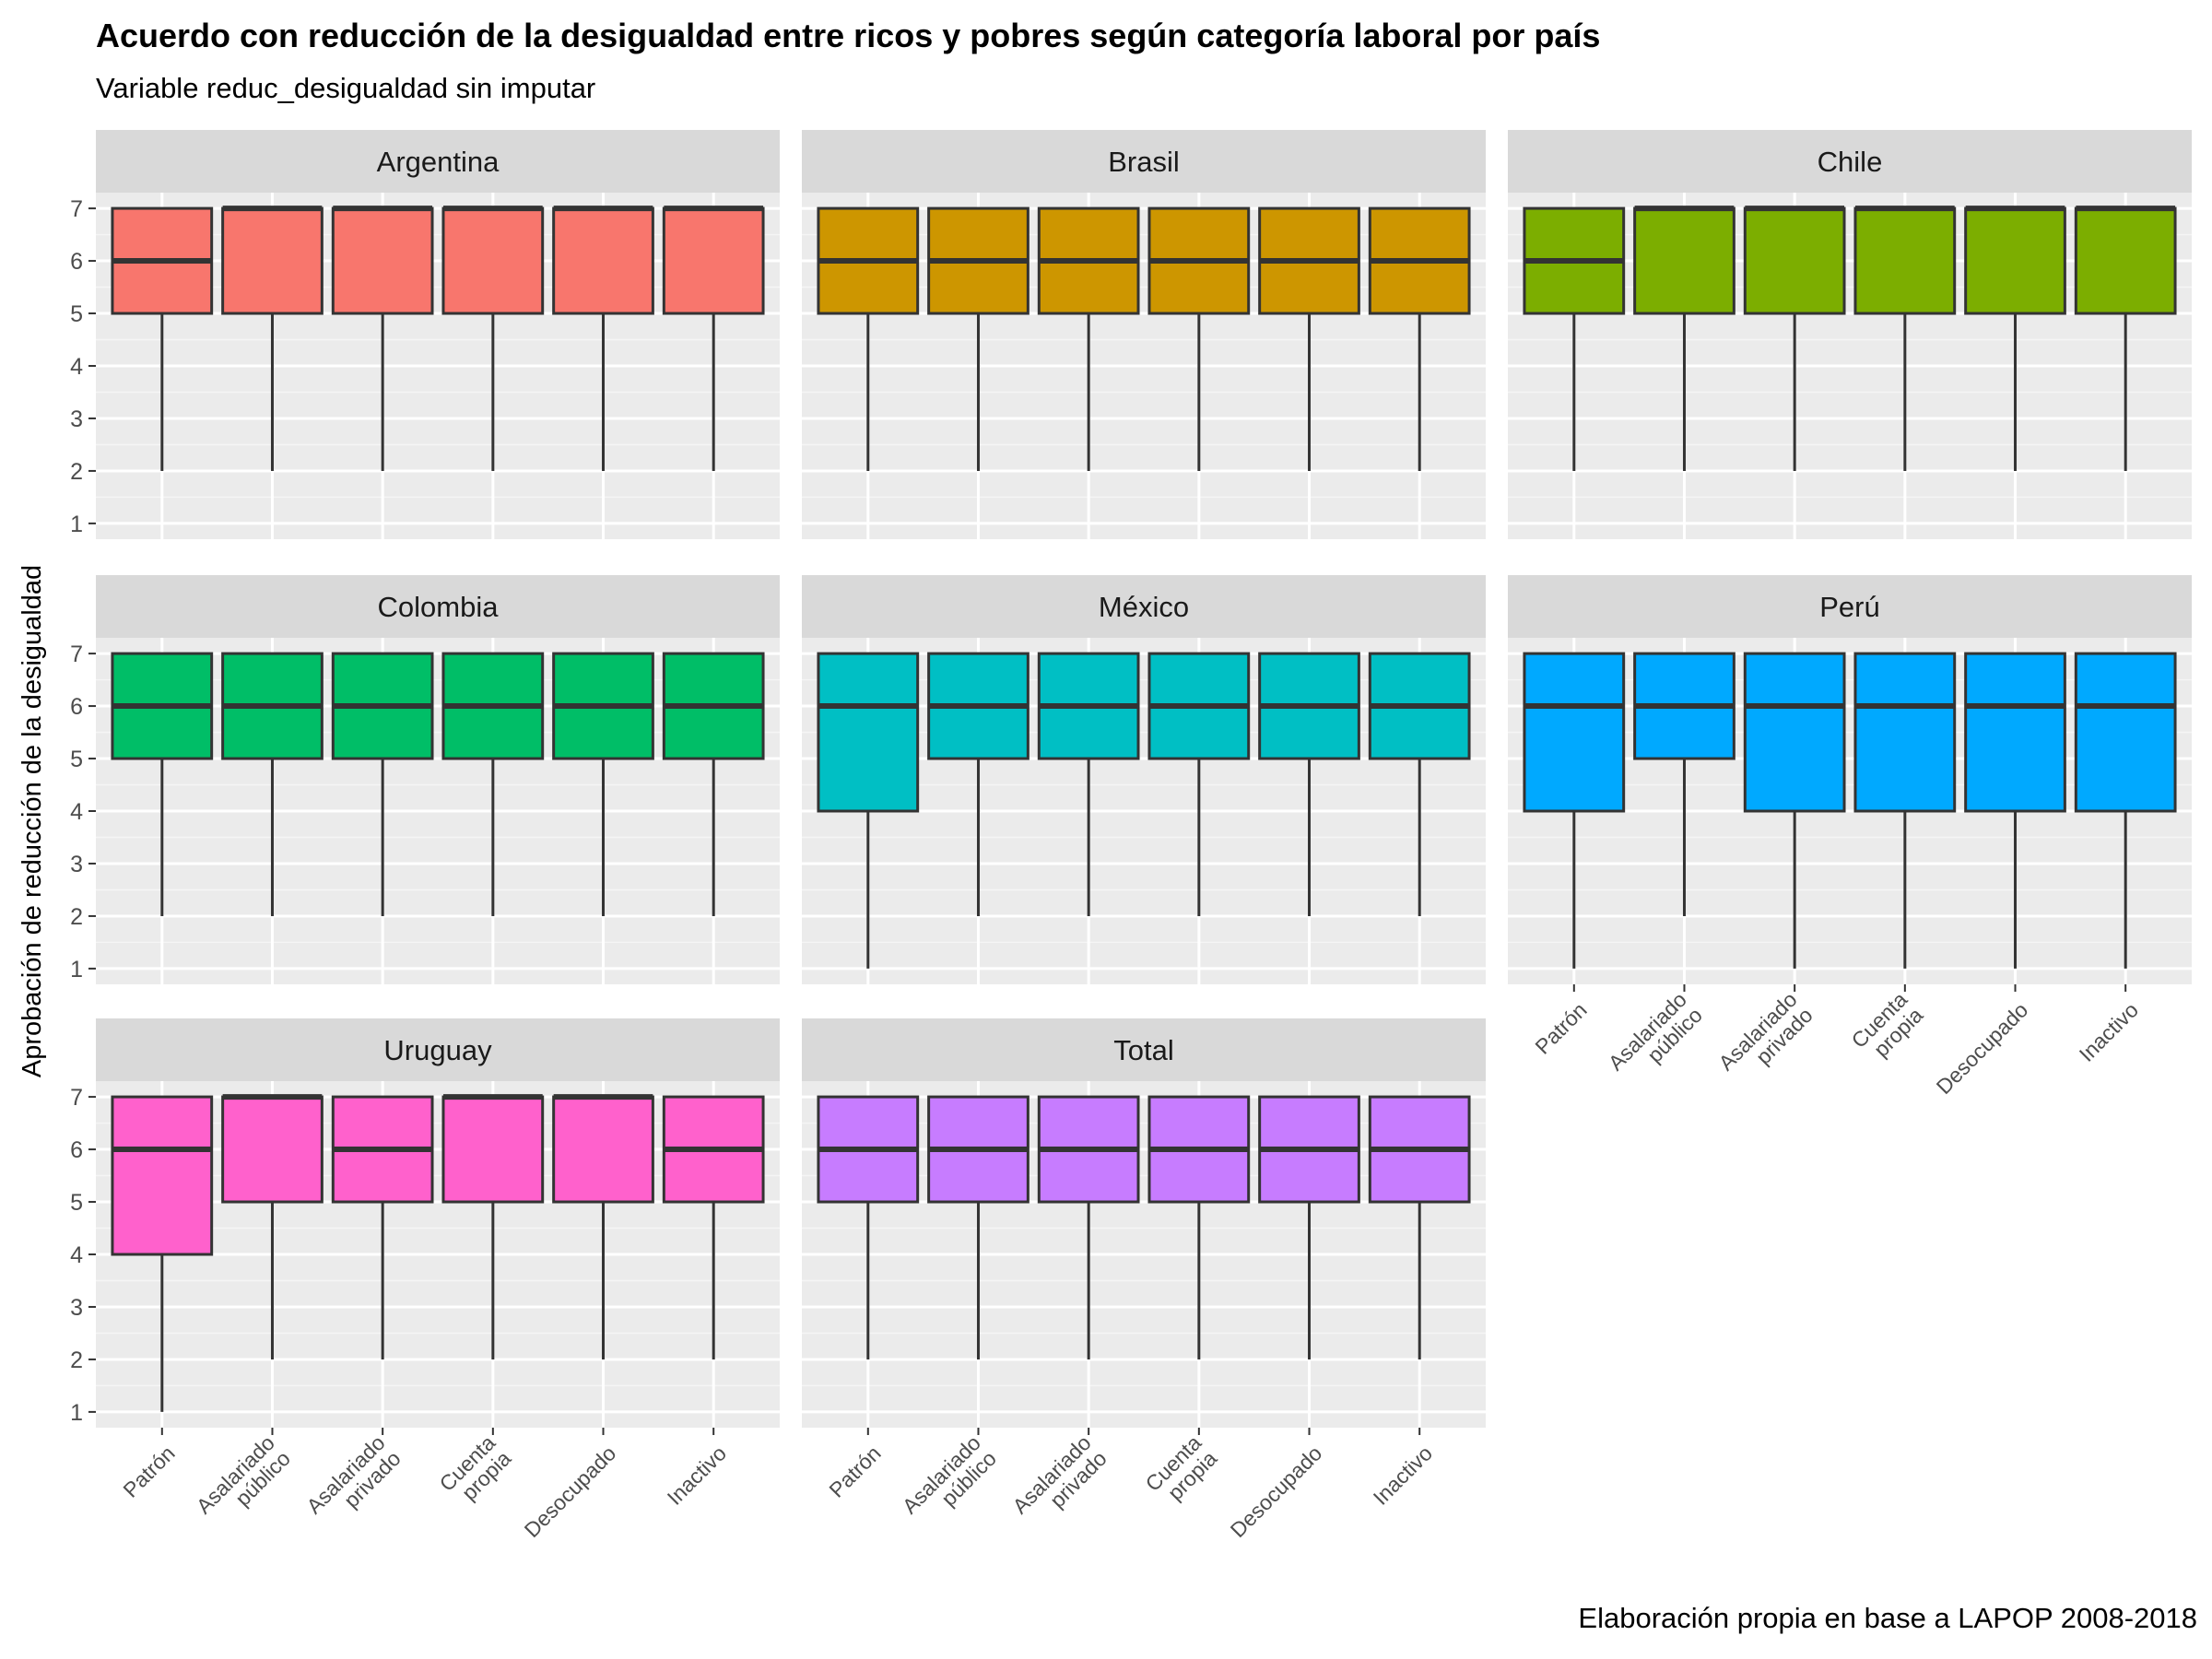 The height and width of the screenshot is (1659, 2212). I want to click on box-chile-cuenta-propia, so click(1905, 338).